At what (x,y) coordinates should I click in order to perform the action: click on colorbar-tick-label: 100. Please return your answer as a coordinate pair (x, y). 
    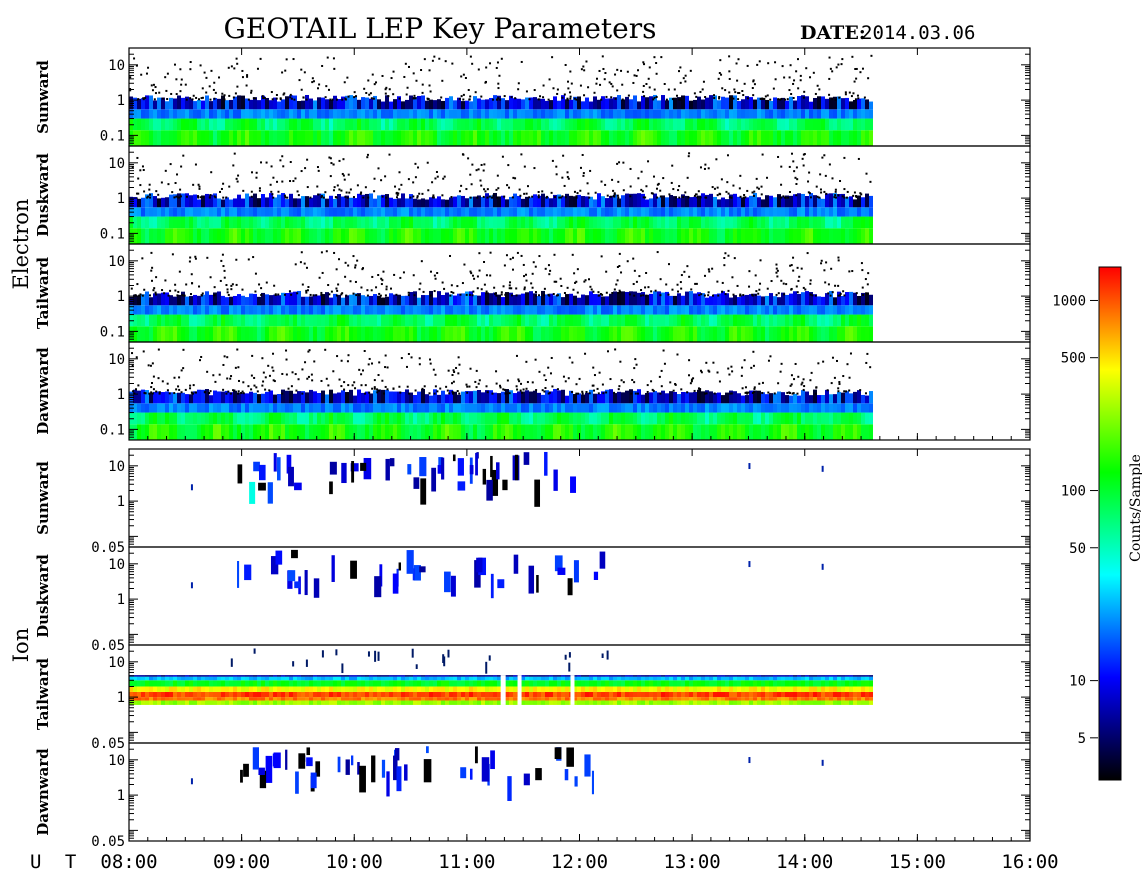
    Looking at the image, I should click on (1073, 492).